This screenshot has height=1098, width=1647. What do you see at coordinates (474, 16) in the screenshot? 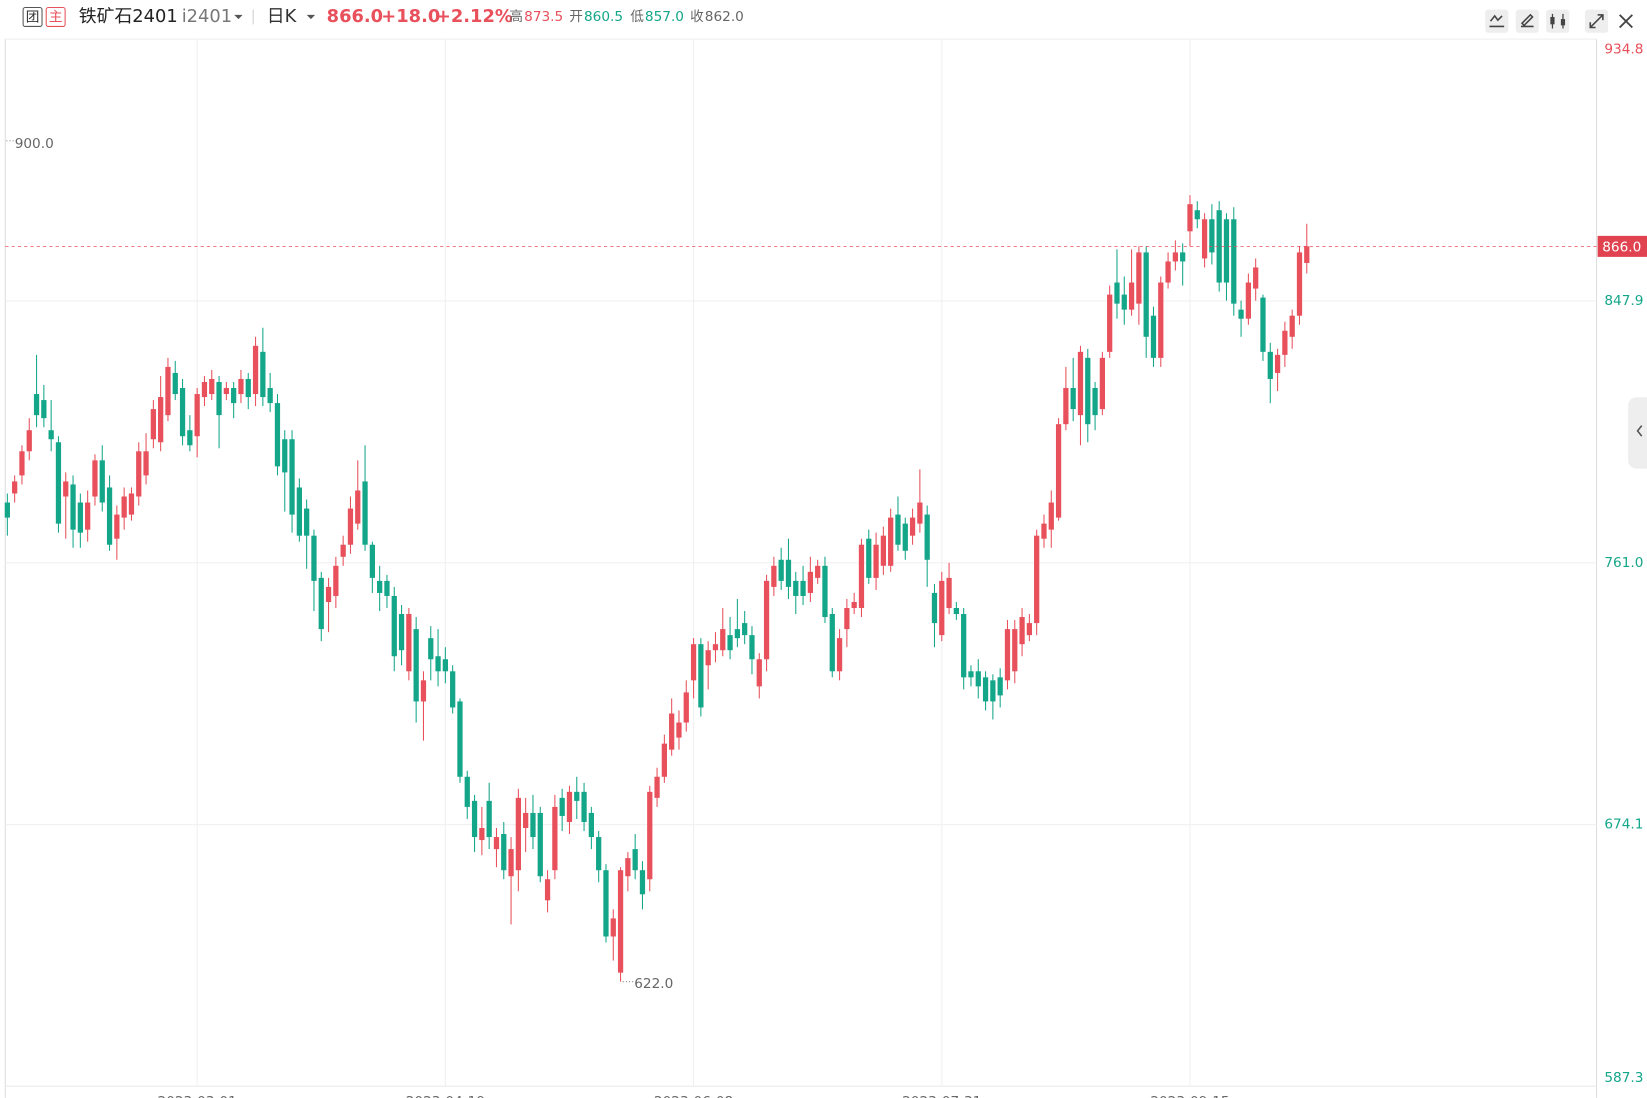
I see `change-pct: +2.12%` at bounding box center [474, 16].